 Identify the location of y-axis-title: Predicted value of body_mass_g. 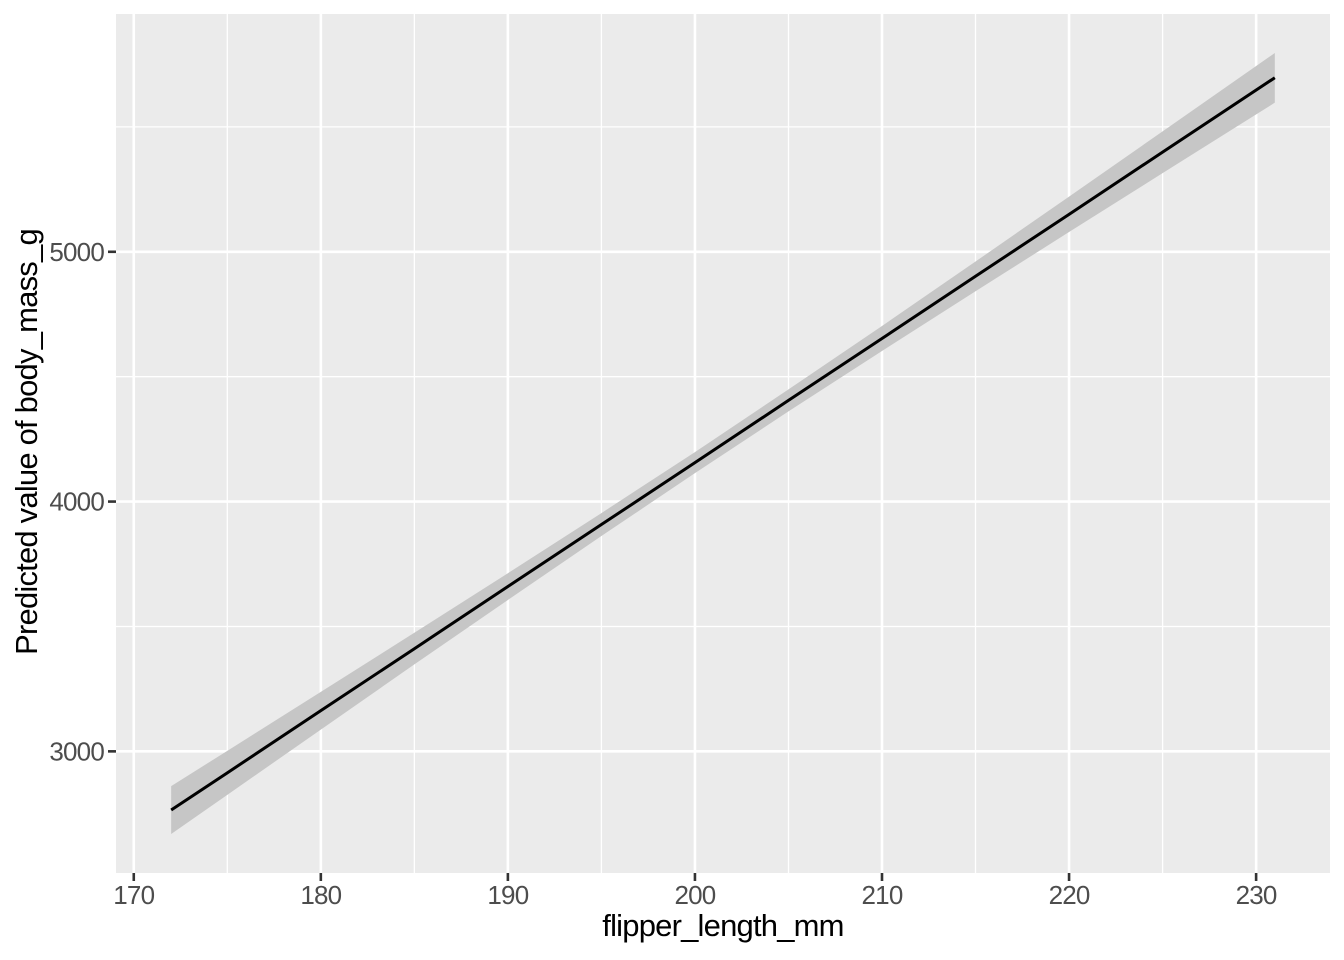
(26, 442).